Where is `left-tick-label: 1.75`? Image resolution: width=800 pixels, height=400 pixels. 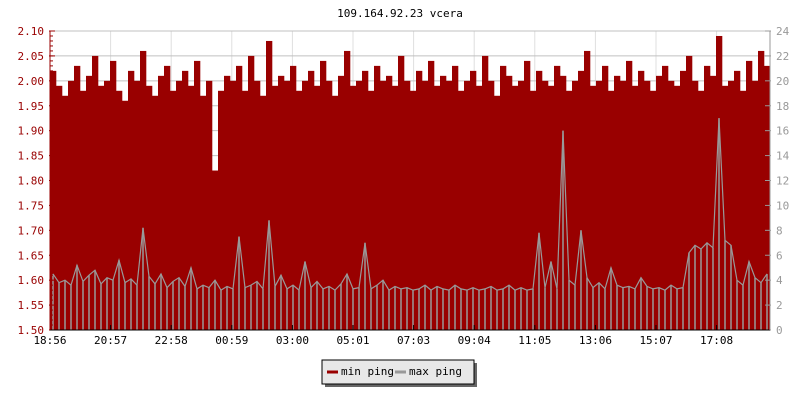
left-tick-label: 1.75 is located at coordinates (31, 205).